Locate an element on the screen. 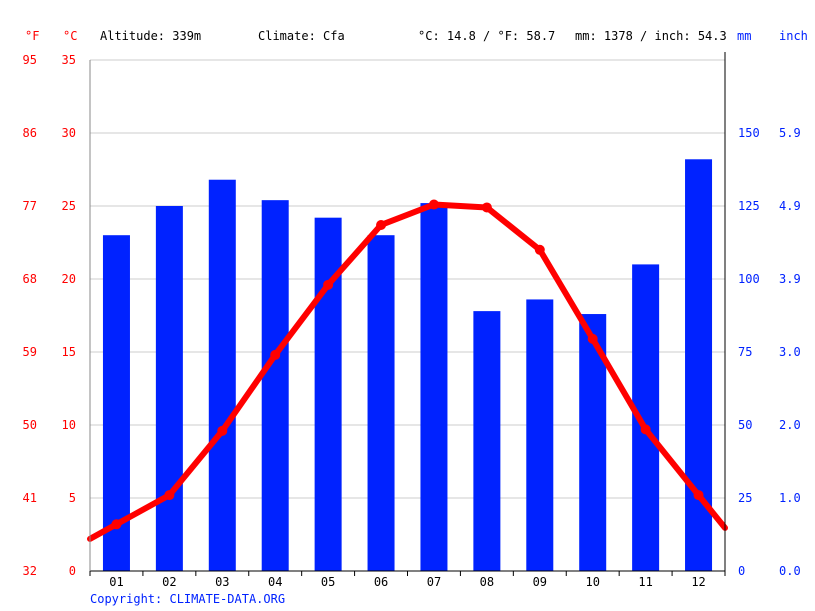  altitude-label: Altitude: 339m is located at coordinates (150, 36).